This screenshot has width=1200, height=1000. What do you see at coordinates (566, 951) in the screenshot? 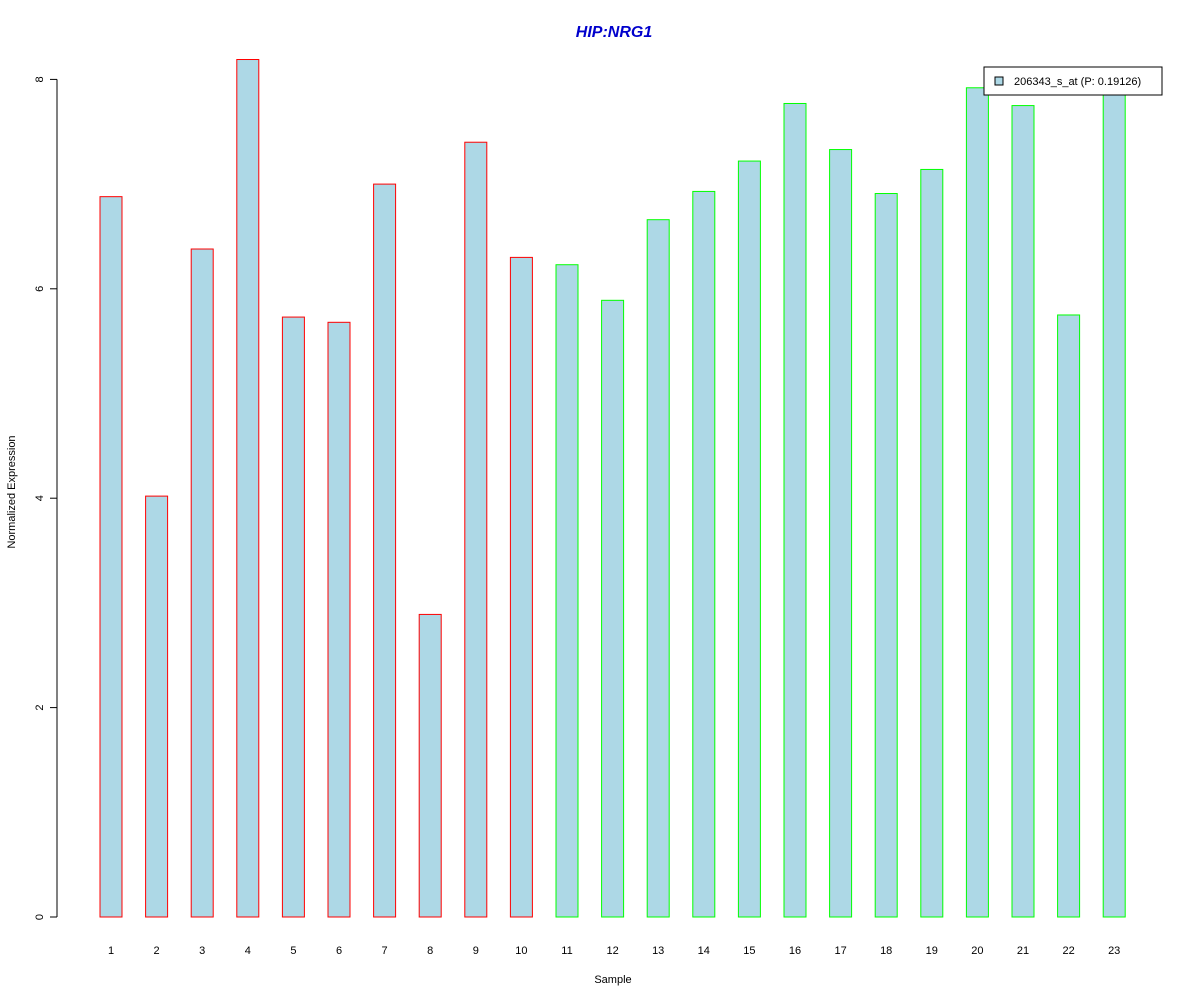
I see `x-tick-label: 11` at bounding box center [566, 951].